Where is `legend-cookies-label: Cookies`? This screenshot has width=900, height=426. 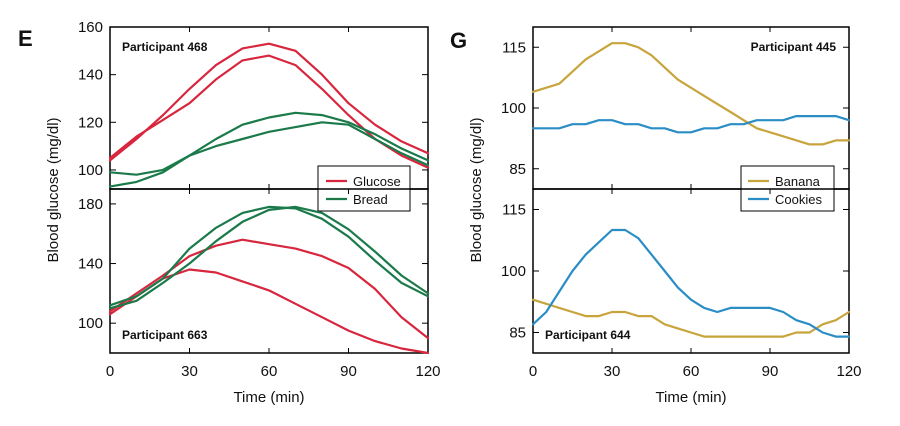 legend-cookies-label: Cookies is located at coordinates (798, 199).